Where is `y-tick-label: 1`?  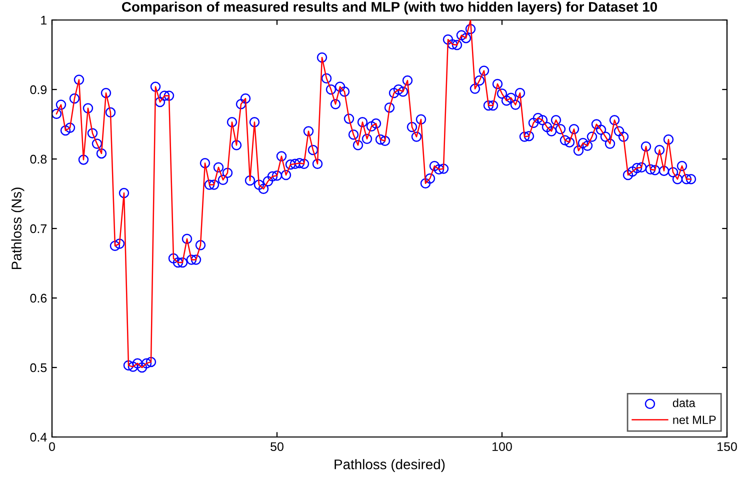 y-tick-label: 1 is located at coordinates (44, 20).